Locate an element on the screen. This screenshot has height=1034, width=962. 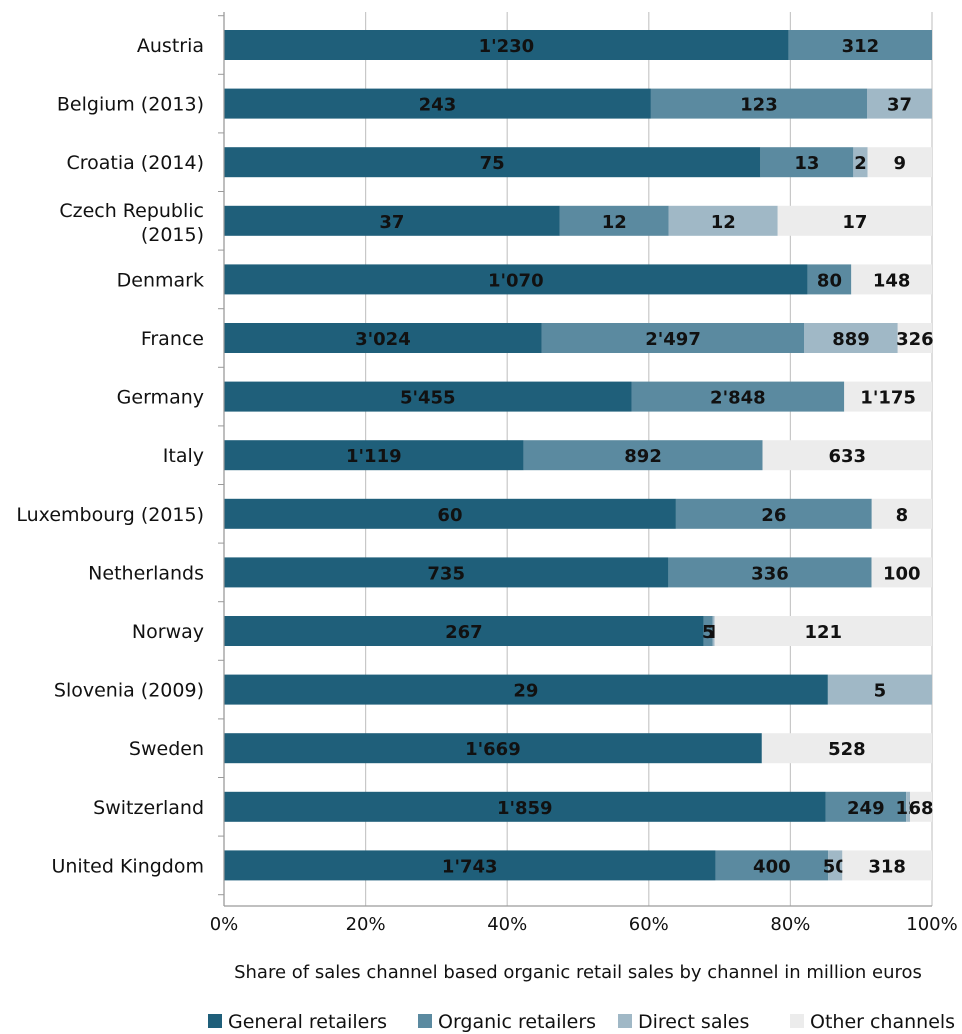
legend-swatch-organic is located at coordinates (425, 1021).